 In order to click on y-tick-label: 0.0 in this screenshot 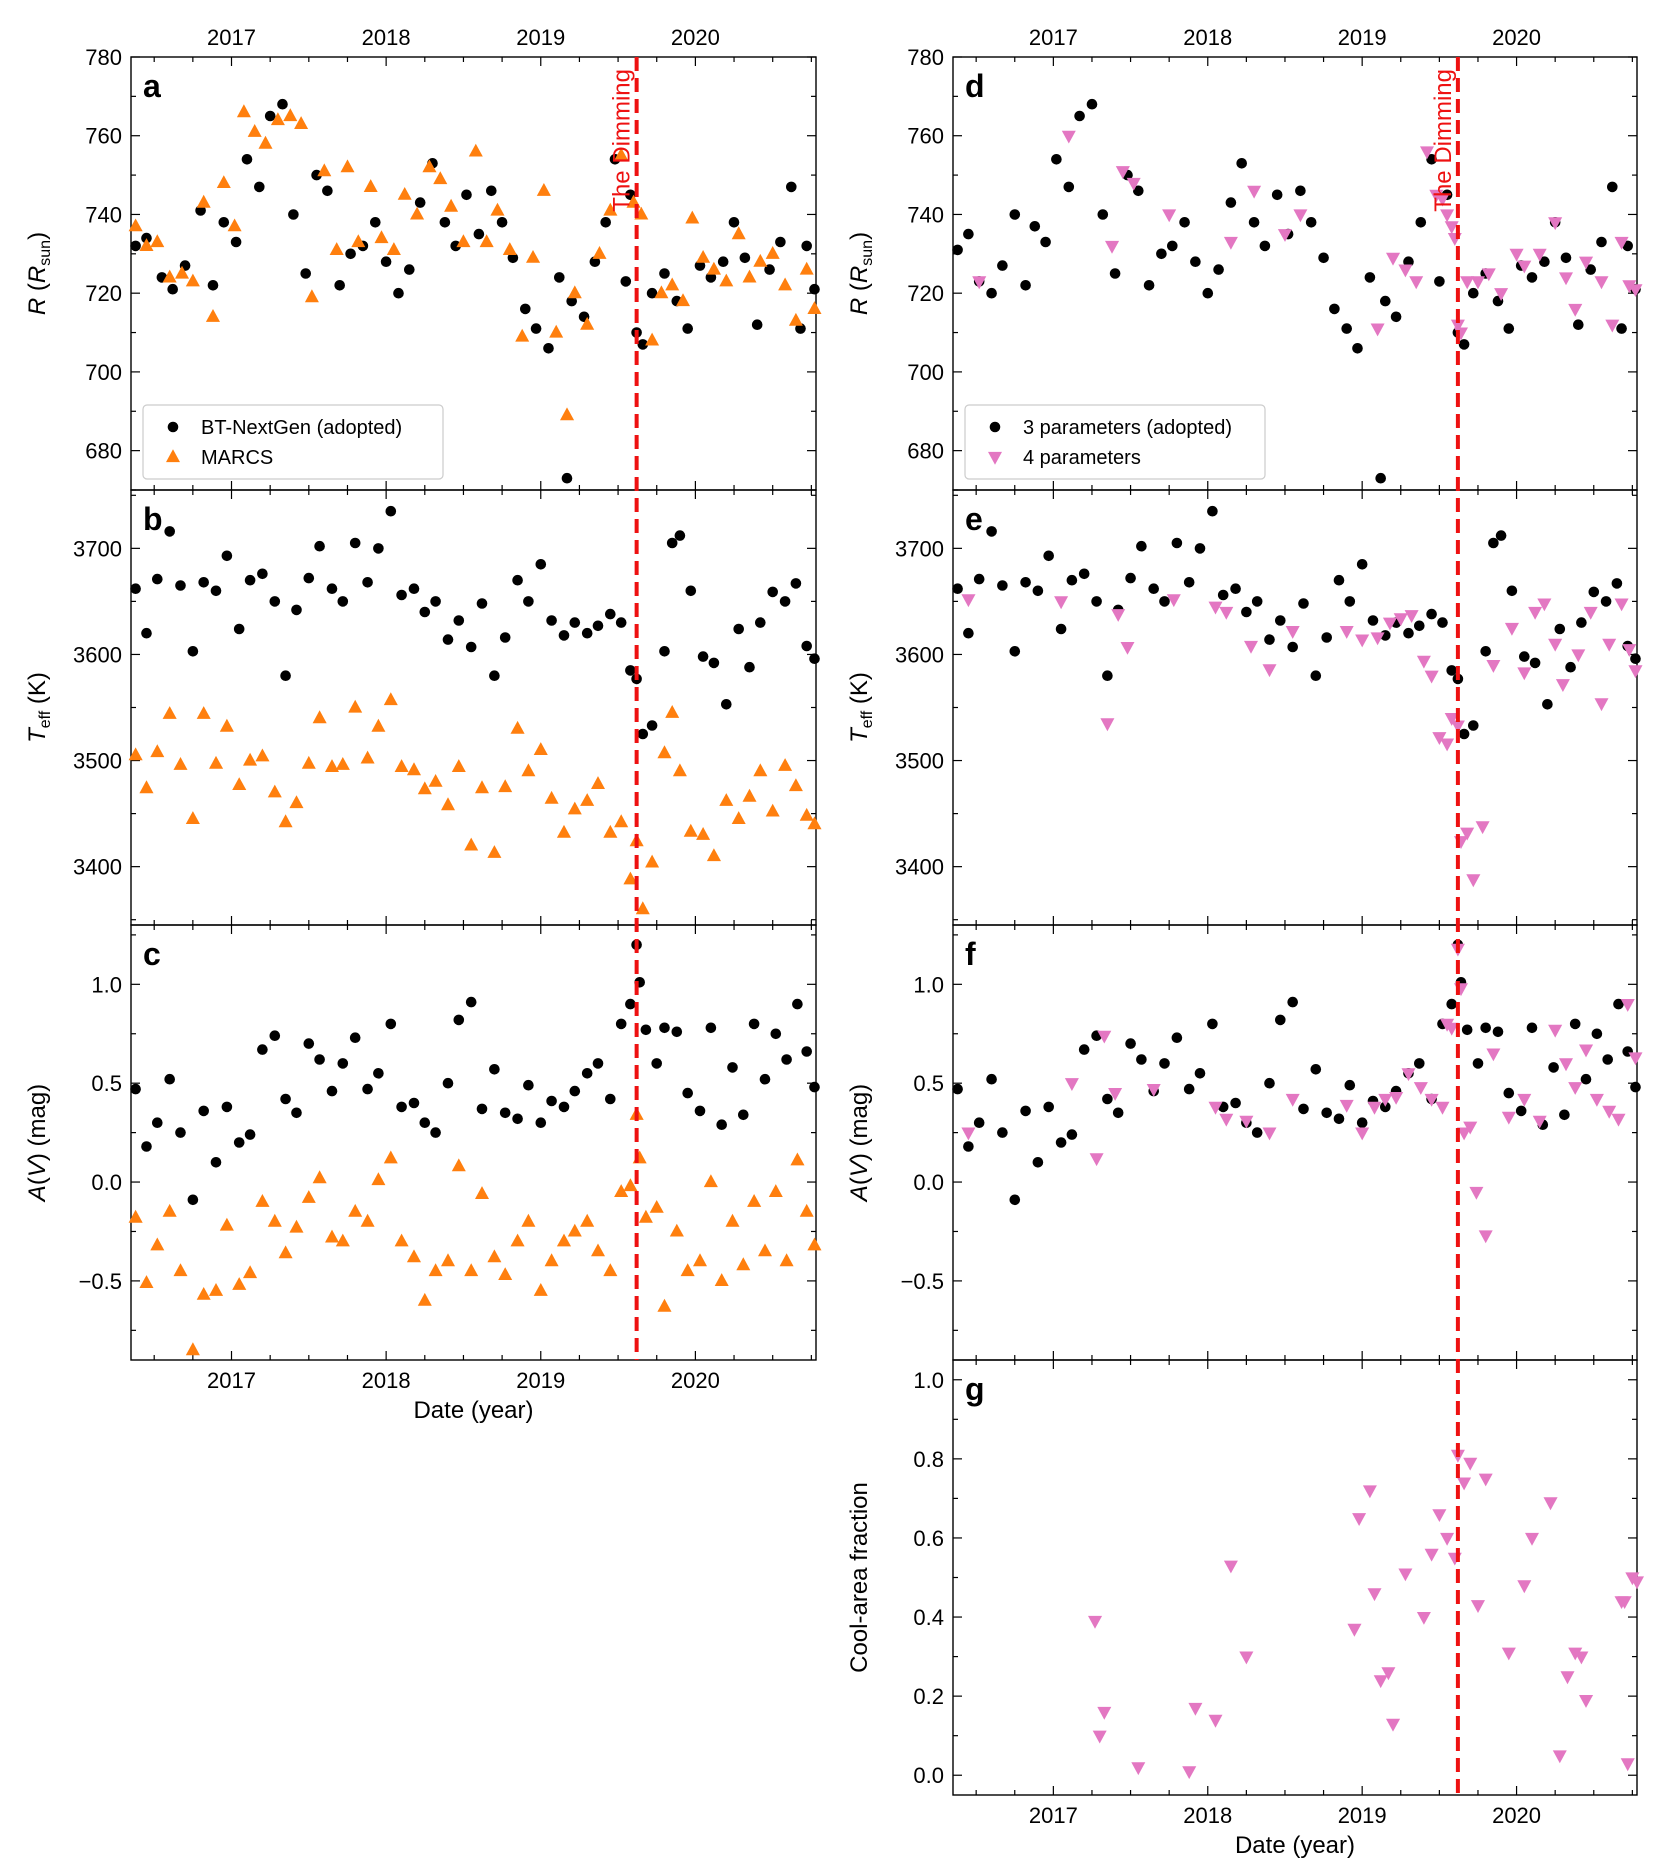, I will do `click(106, 1182)`.